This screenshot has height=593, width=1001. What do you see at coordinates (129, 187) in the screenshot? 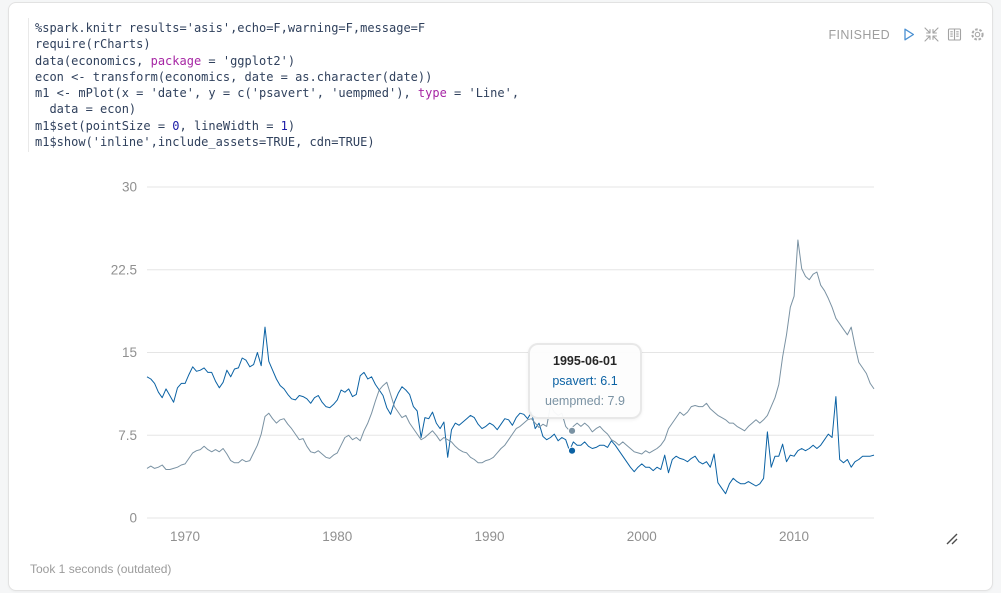
I see `y-tick-label: 30` at bounding box center [129, 187].